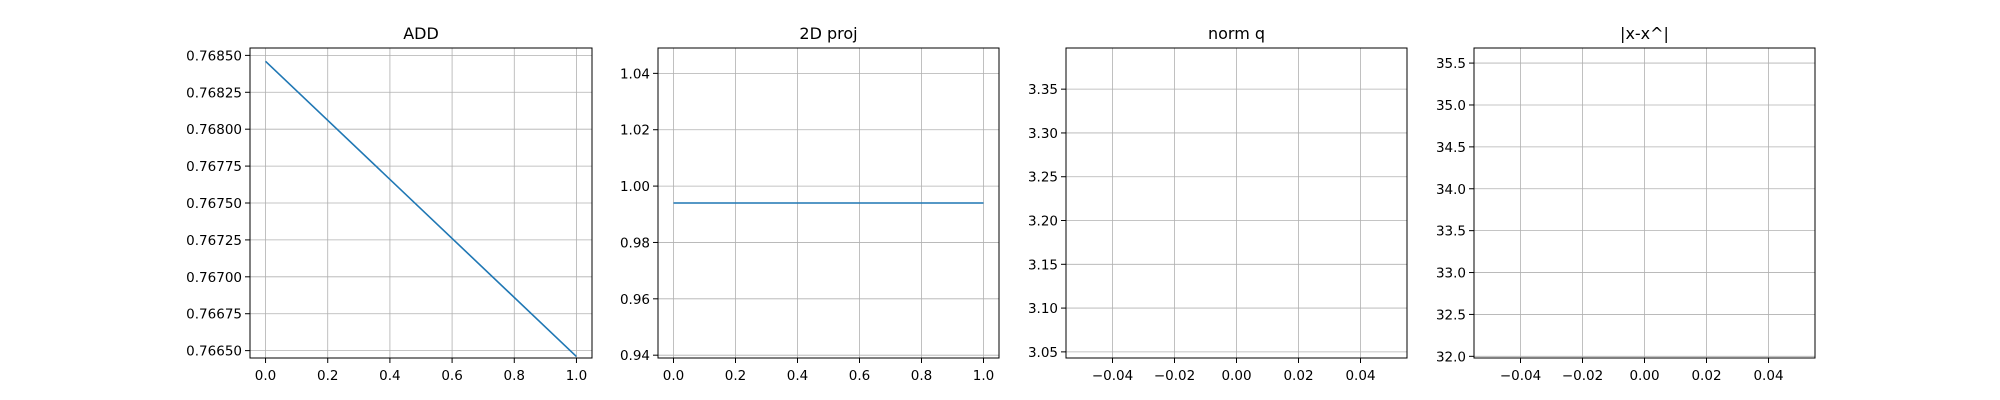 The height and width of the screenshot is (400, 2000). Describe the element at coordinates (214, 93) in the screenshot. I see `y-tick-label: 0.76825` at that location.